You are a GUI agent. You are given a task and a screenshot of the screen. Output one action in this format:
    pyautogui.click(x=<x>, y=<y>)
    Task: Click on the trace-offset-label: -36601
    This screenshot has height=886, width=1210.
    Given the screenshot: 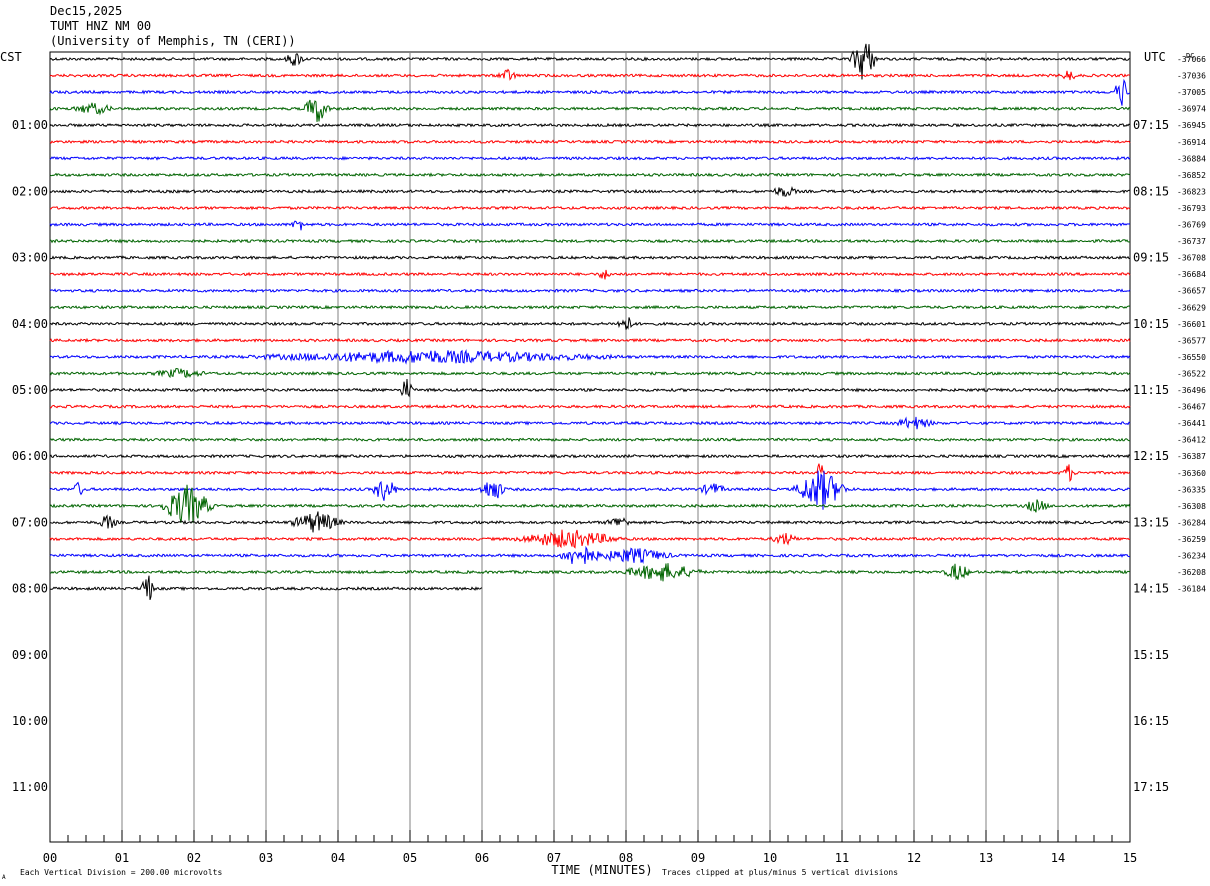 What is the action you would take?
    pyautogui.click(x=1191, y=324)
    